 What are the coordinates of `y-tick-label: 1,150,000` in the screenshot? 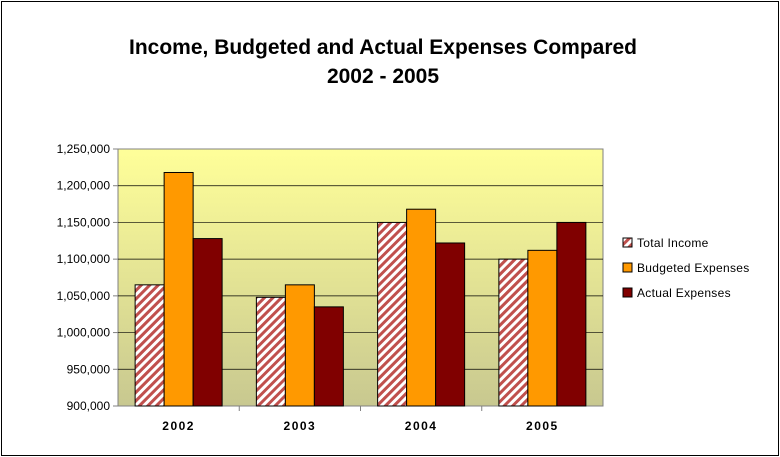 It's located at (84, 222).